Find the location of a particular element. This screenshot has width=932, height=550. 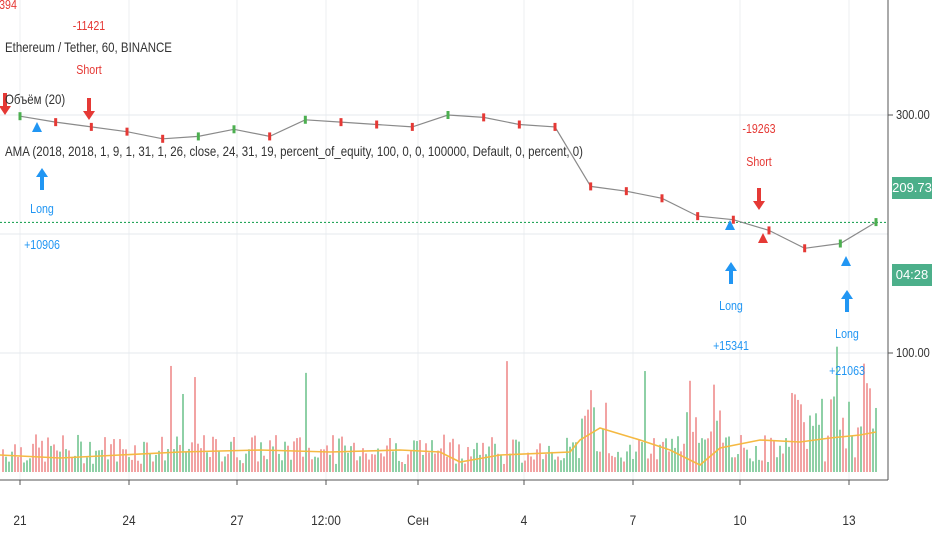

signal-pnl: -19263 is located at coordinates (759, 128).